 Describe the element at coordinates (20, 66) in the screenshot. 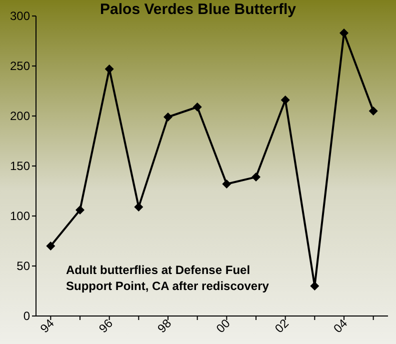

I see `y-tick-label: 250` at that location.